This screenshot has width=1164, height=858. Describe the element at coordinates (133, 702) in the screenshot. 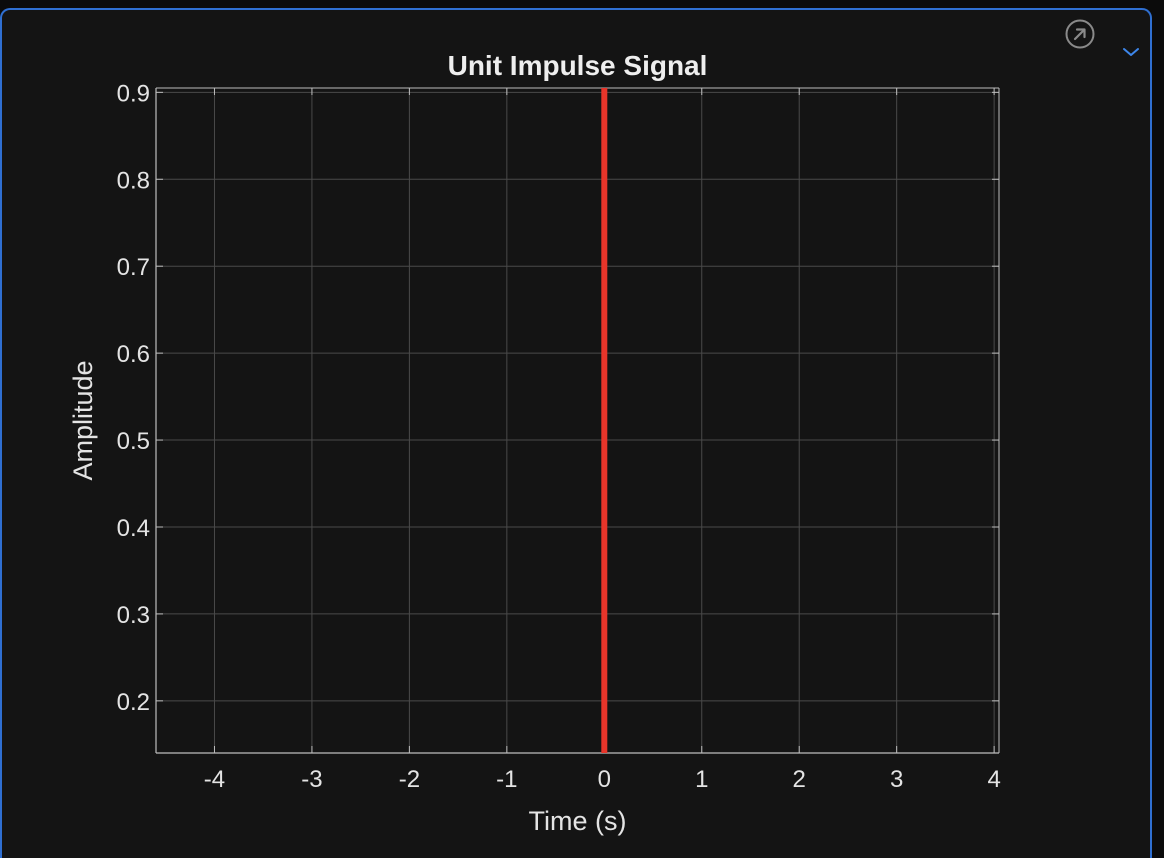

I see `y-tick-label: 0.2` at that location.